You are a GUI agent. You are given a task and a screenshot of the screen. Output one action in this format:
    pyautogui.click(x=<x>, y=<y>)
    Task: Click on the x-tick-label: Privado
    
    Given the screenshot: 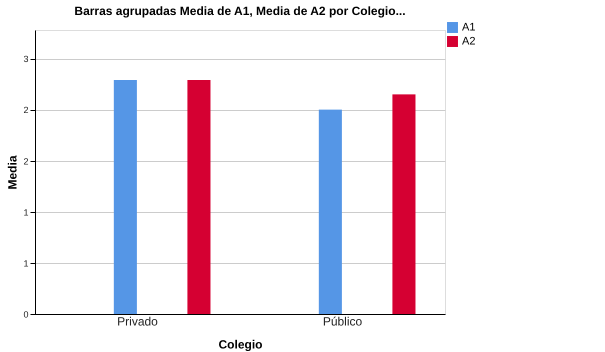 What is the action you would take?
    pyautogui.click(x=137, y=321)
    